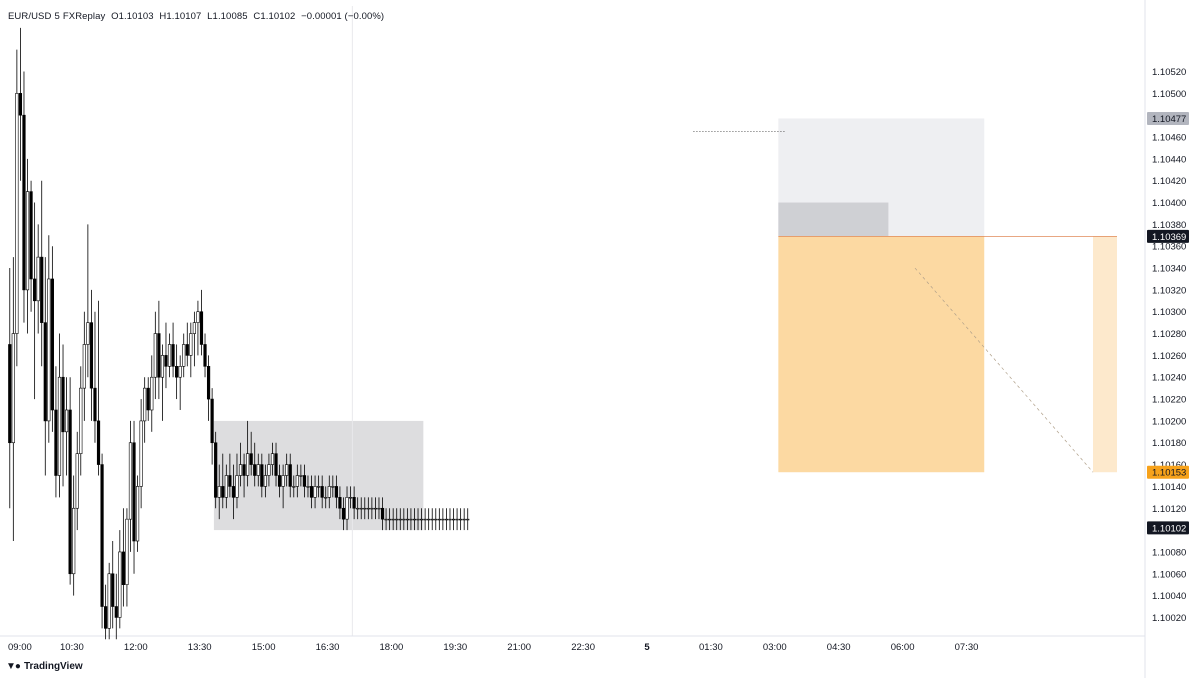 The width and height of the screenshot is (1200, 683). What do you see at coordinates (274, 16) in the screenshot?
I see `legend-close: C1.10102` at bounding box center [274, 16].